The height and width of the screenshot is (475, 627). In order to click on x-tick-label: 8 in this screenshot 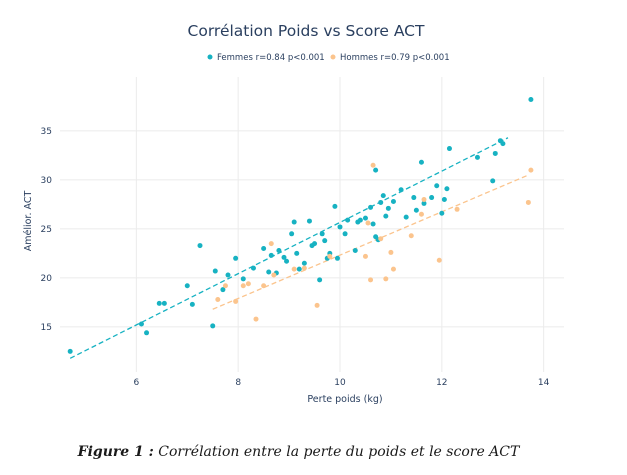, I will do `click(238, 383)`.